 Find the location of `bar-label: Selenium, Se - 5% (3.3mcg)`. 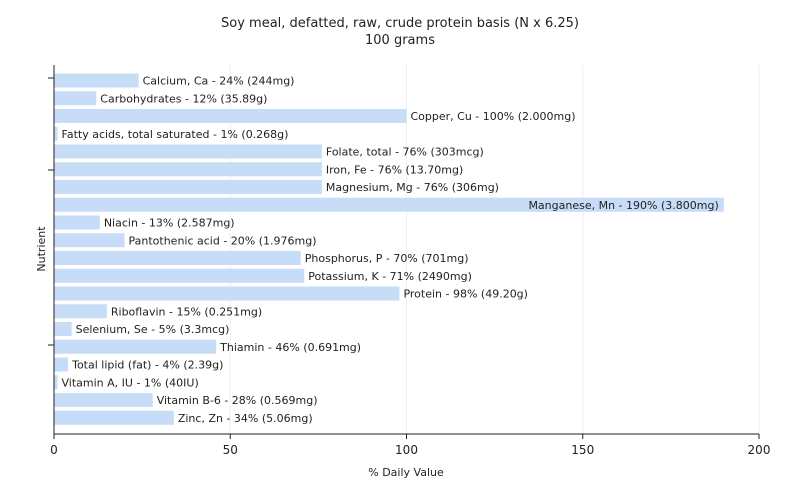

bar-label: Selenium, Se - 5% (3.3mcg) is located at coordinates (153, 329).